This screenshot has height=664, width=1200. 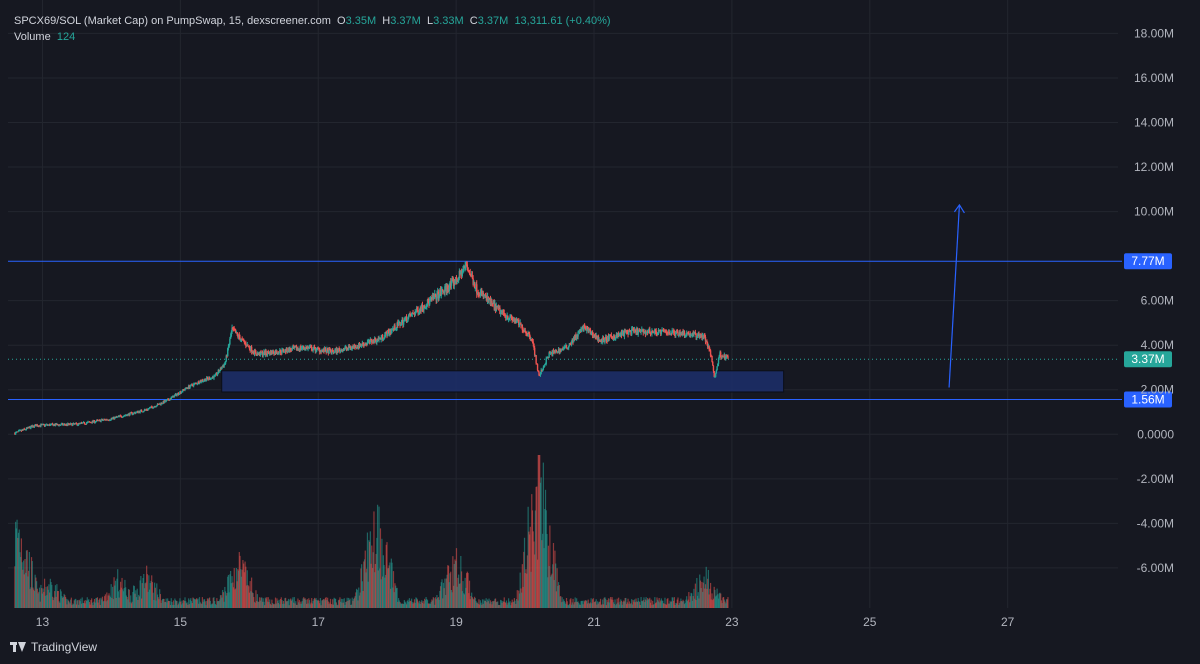 What do you see at coordinates (53, 647) in the screenshot?
I see `tradingview-logo: TradingView` at bounding box center [53, 647].